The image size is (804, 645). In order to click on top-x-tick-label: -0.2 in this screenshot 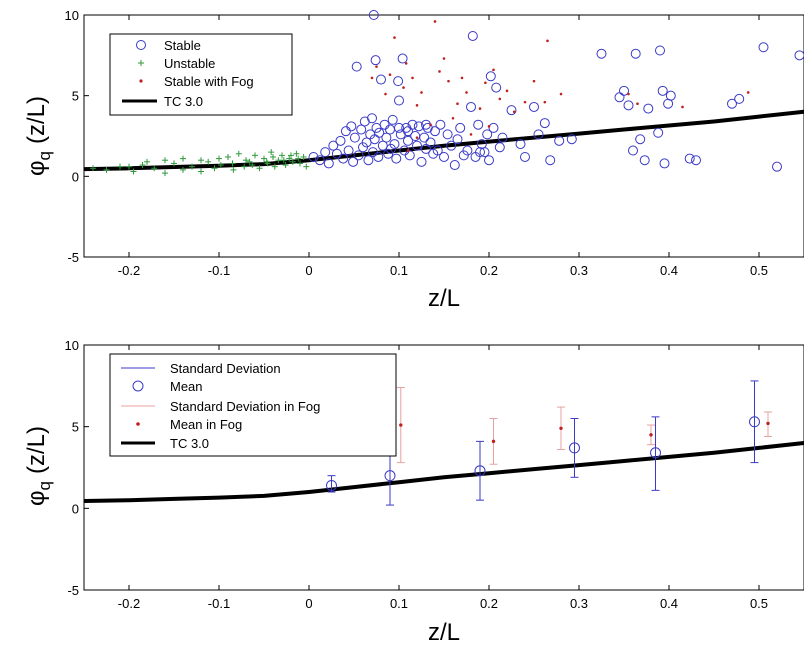, I will do `click(129, 270)`.